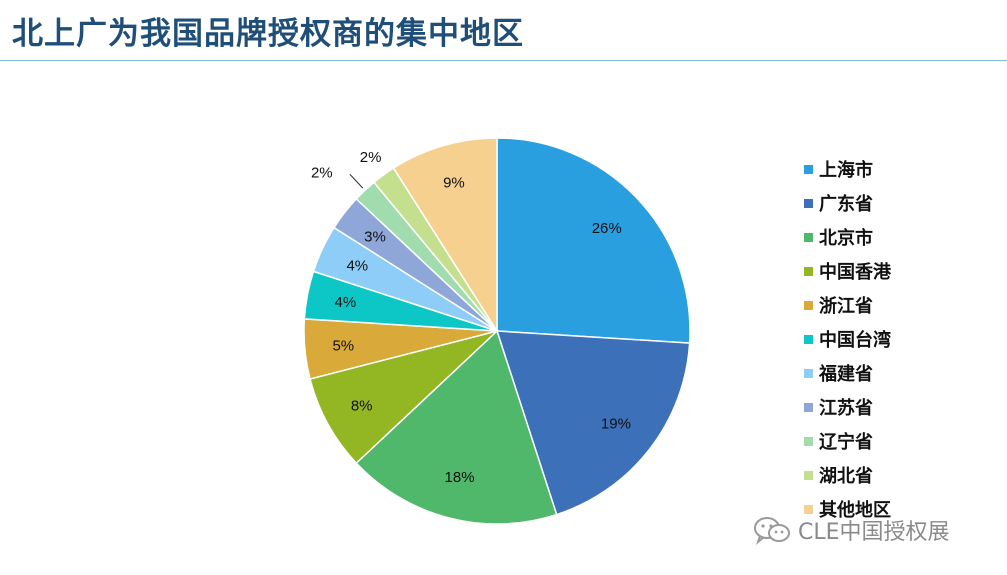 This screenshot has width=1007, height=575. Describe the element at coordinates (855, 272) in the screenshot. I see `legend-label: 中国香港` at that location.